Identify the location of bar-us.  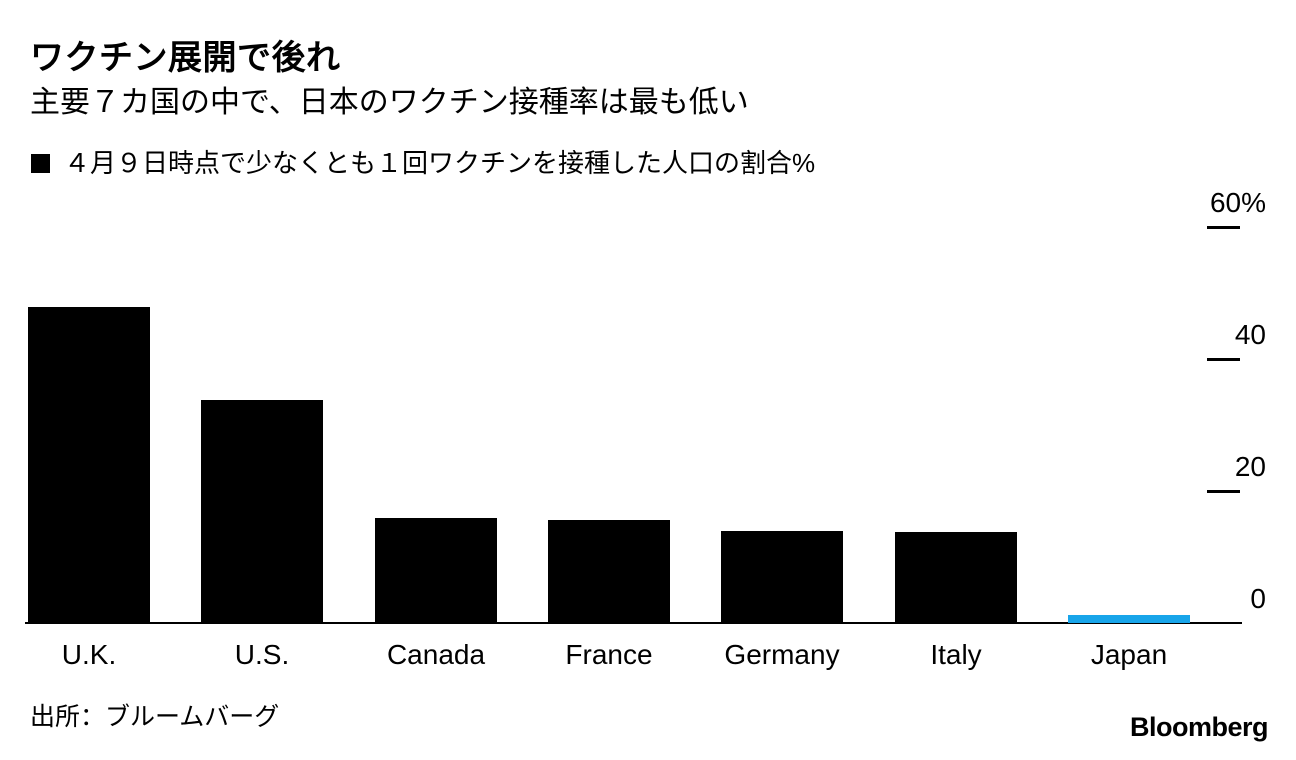
(262, 511).